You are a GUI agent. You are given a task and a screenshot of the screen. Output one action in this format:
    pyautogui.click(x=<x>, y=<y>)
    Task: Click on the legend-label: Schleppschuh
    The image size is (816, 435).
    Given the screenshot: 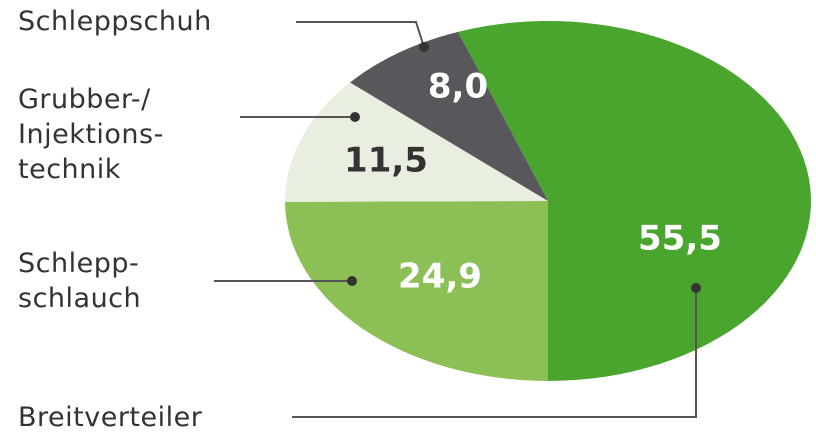 What is the action you would take?
    pyautogui.click(x=115, y=21)
    